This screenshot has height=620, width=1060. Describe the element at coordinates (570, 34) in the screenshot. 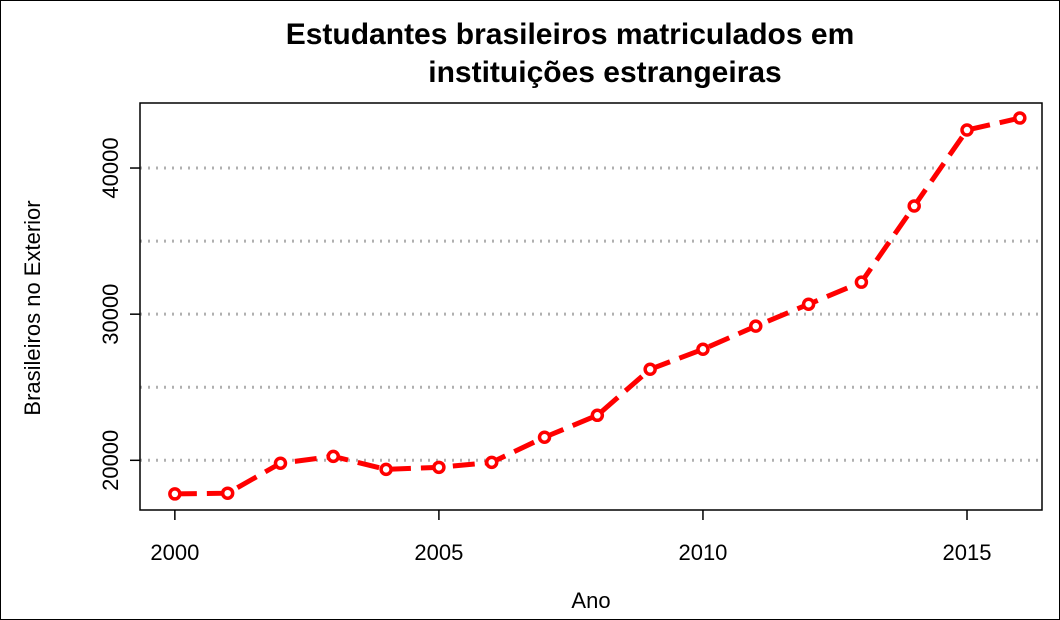

I see `chart-title: Estudantes brasileiros matriculados em` at that location.